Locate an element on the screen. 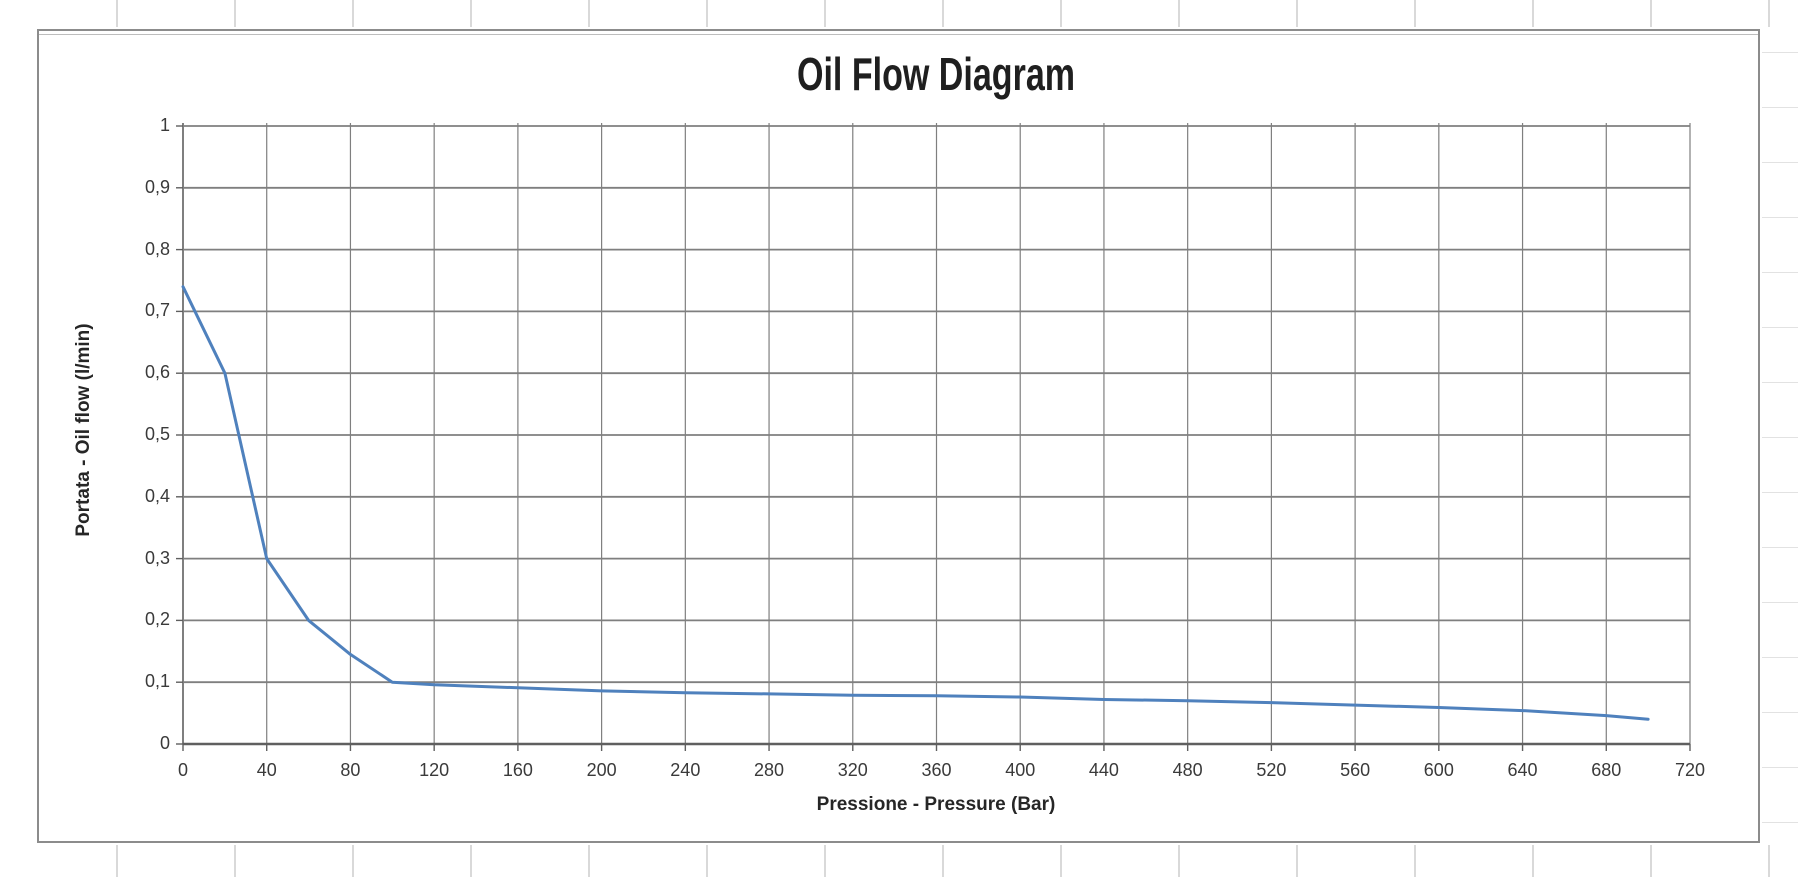 The height and width of the screenshot is (877, 1798). frame-top-divider is located at coordinates (898, 34).